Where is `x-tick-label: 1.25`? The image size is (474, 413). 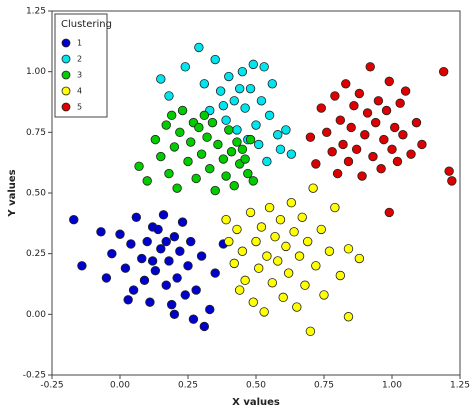 x-tick-label: 1.25 is located at coordinates (460, 386).